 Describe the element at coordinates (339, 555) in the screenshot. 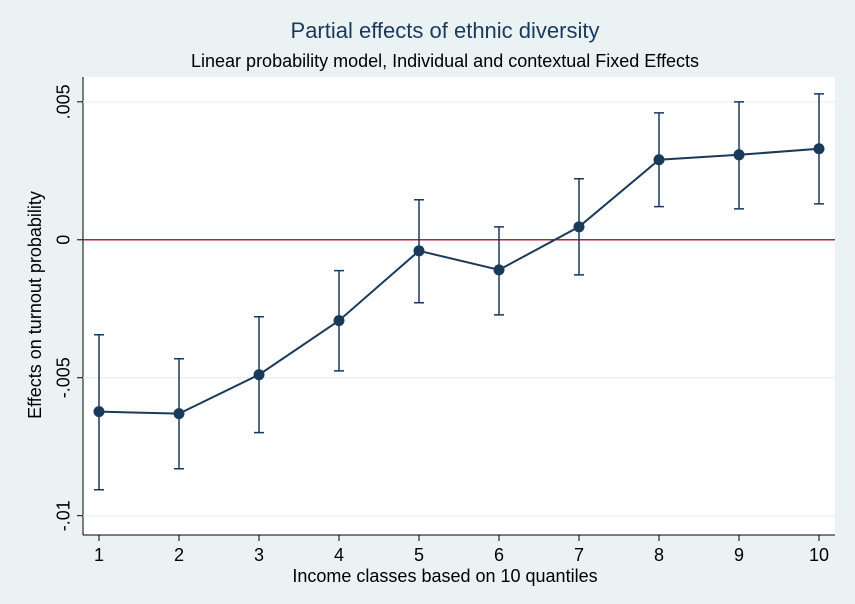

I see `x-tick-label: 4` at that location.